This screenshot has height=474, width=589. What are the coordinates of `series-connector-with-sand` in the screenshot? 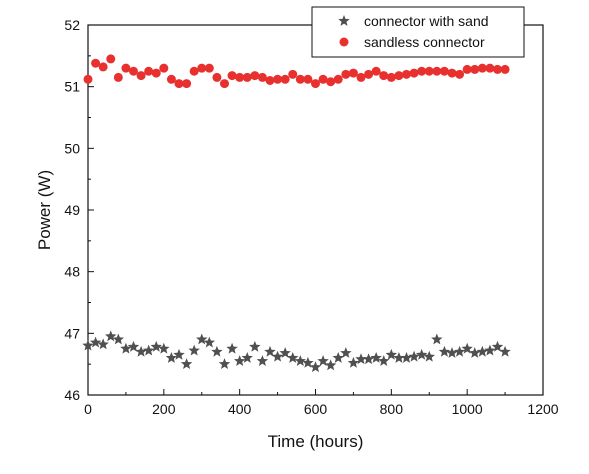 It's located at (296, 351).